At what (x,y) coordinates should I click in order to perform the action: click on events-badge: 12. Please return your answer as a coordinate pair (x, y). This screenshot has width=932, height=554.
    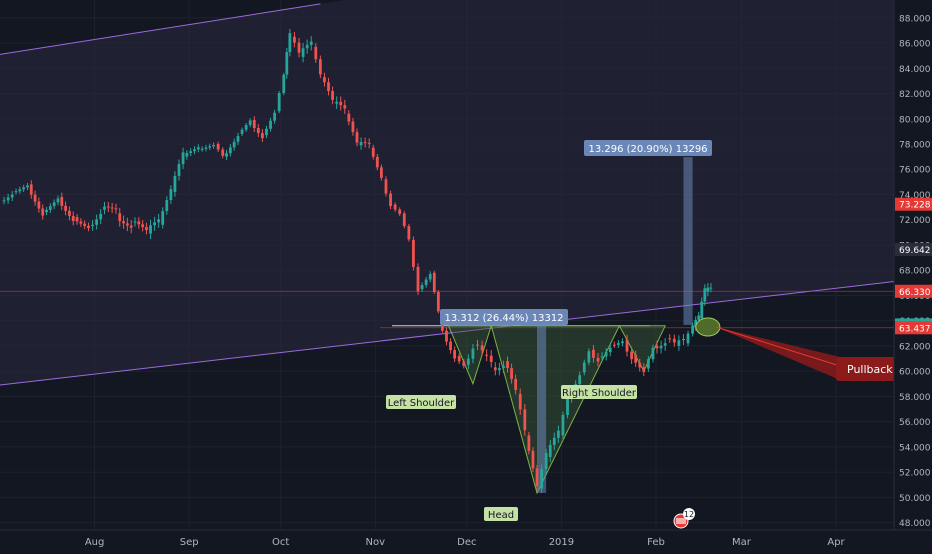
    Looking at the image, I should click on (684, 518).